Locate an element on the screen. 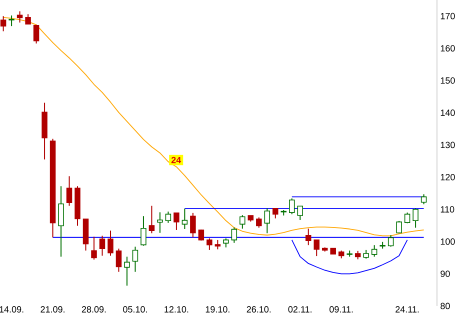 The width and height of the screenshot is (456, 324). y-tick-label: 130 is located at coordinates (447, 145).